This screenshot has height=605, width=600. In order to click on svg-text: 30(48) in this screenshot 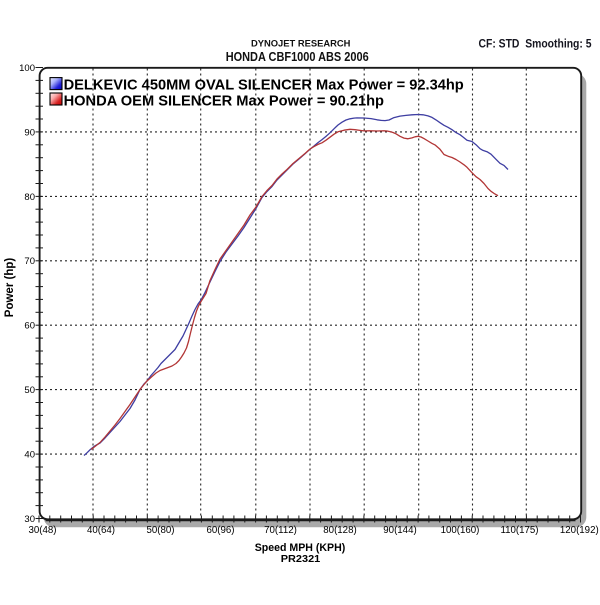, I will do `click(42, 530)`.